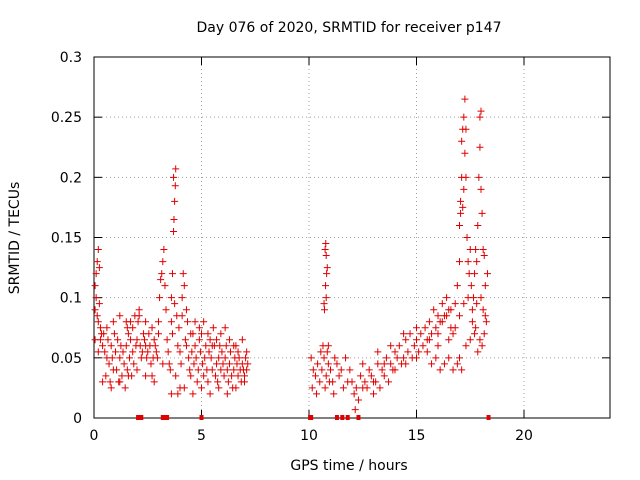 This screenshot has width=640, height=480. Describe the element at coordinates (15, 238) in the screenshot. I see `y-axis-label: SRMTID / TECUs` at that location.